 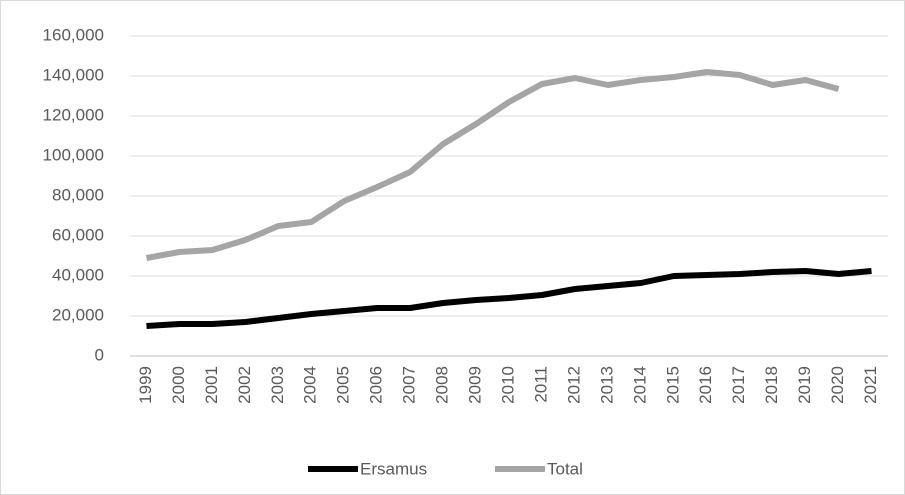 What do you see at coordinates (705, 385) in the screenshot?
I see `x-tick-label: 2016` at bounding box center [705, 385].